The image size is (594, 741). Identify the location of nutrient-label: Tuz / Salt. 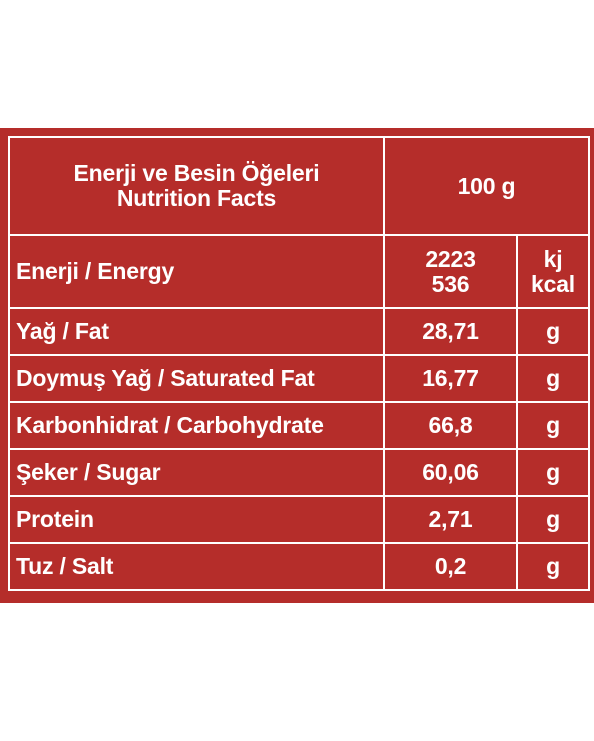
(196, 566).